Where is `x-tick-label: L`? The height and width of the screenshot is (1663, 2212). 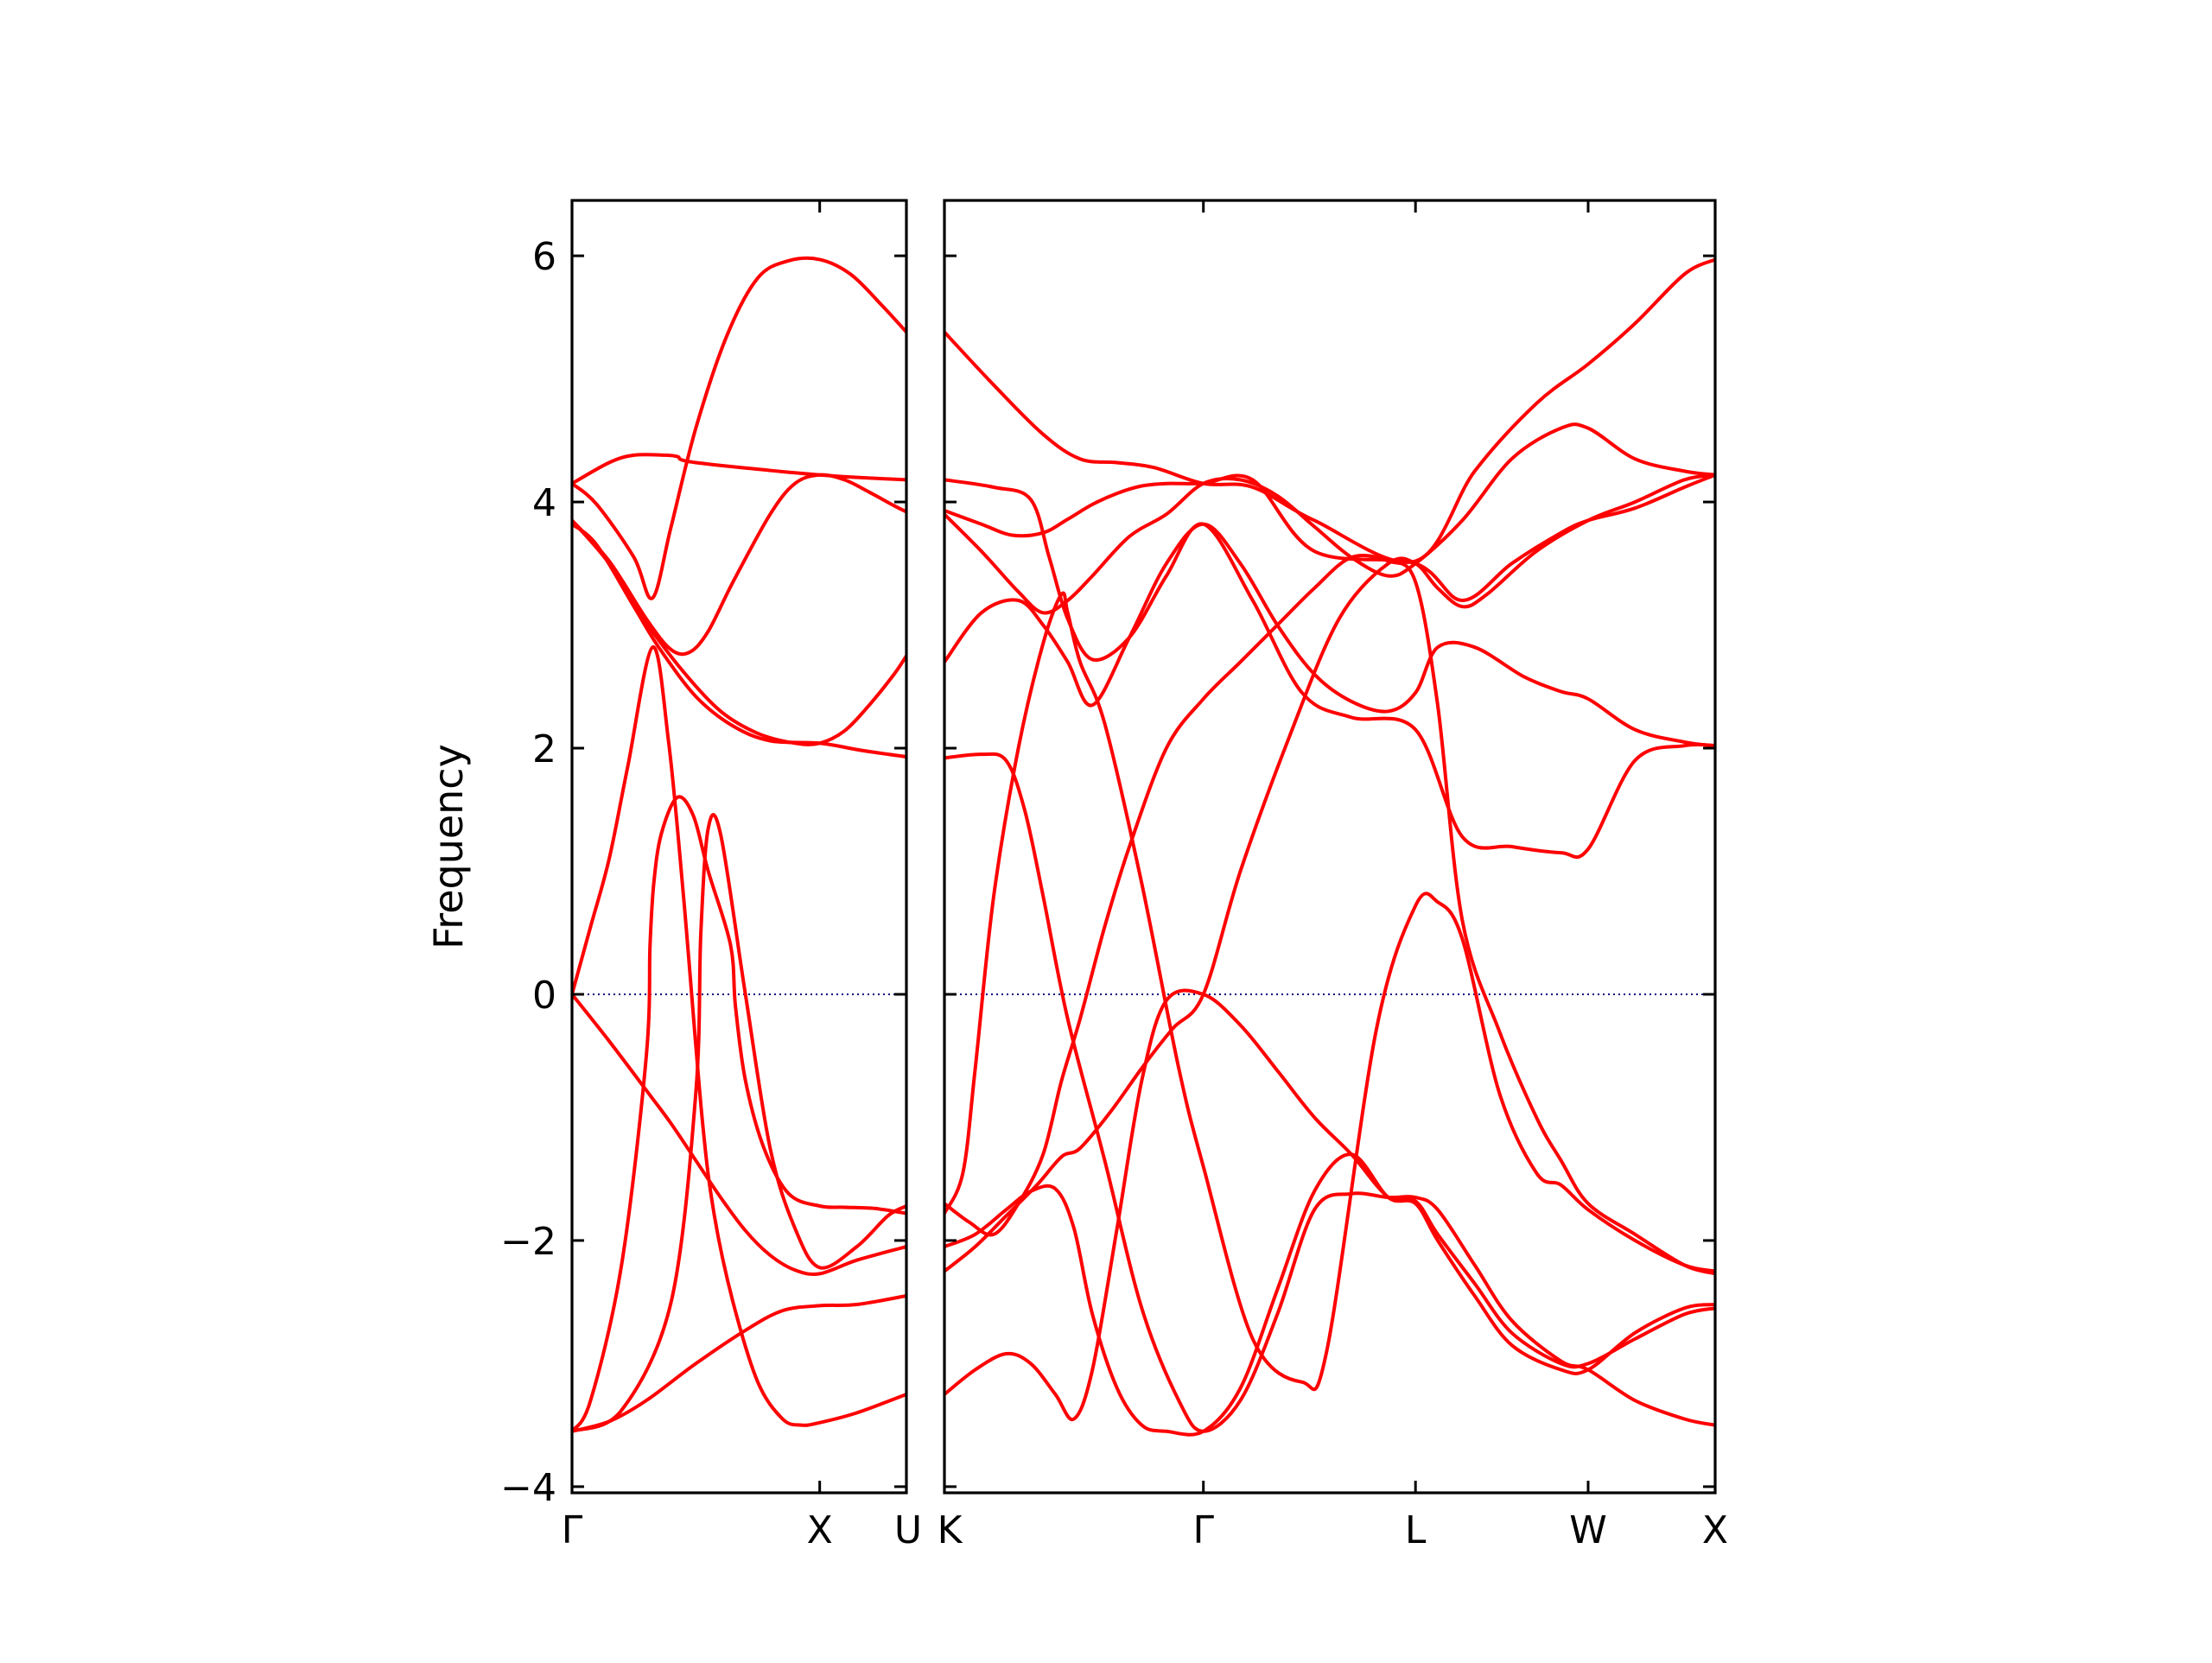 x-tick-label: L is located at coordinates (1416, 1530).